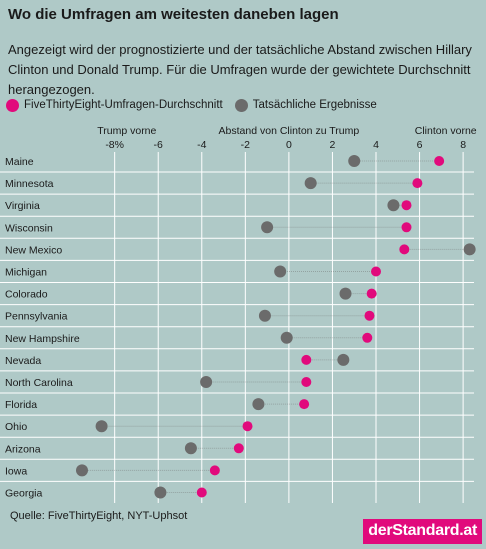  Describe the element at coordinates (446, 131) in the screenshot. I see `axis-label-right: Clinton vorne` at that location.